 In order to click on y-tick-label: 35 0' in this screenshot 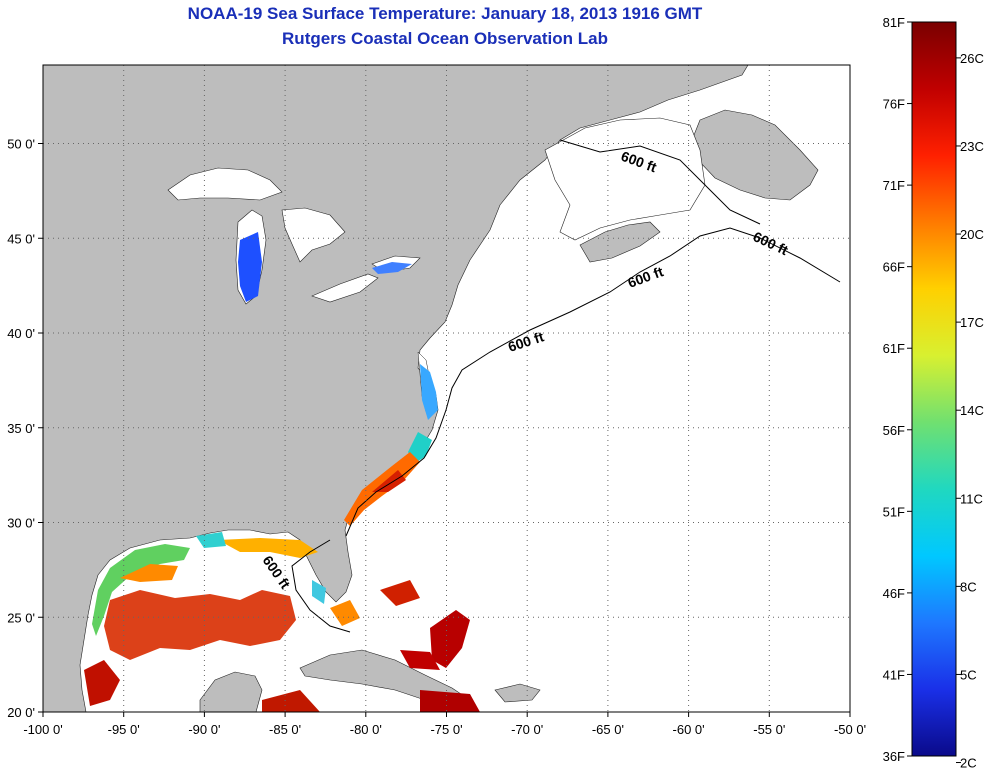, I will do `click(21, 428)`.